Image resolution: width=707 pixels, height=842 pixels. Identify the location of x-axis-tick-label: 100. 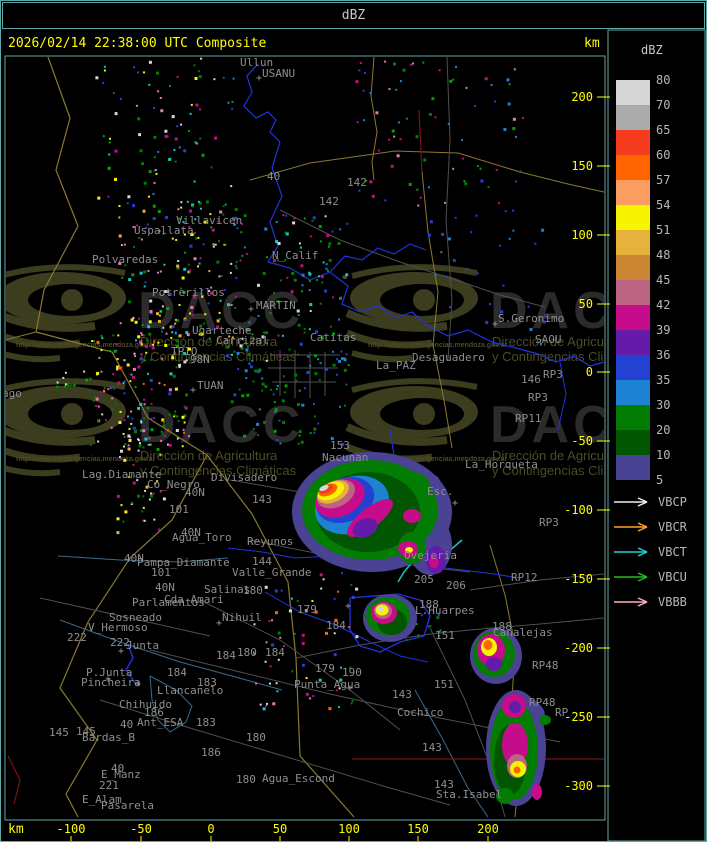
(349, 829).